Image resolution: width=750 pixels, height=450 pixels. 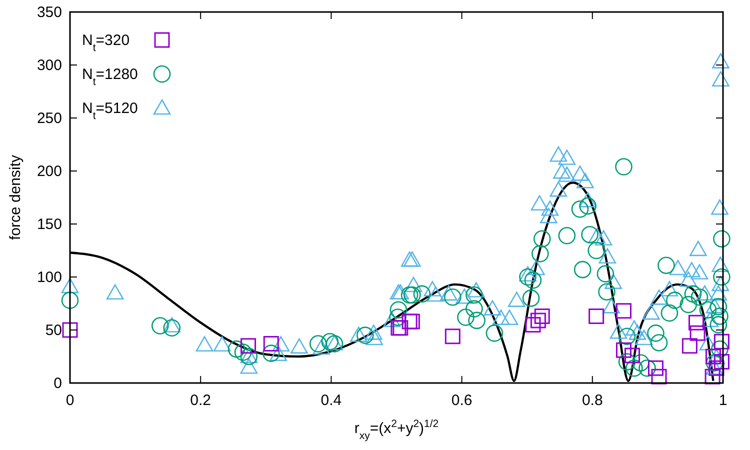 I want to click on y-tick-label: 50, so click(x=53, y=330).